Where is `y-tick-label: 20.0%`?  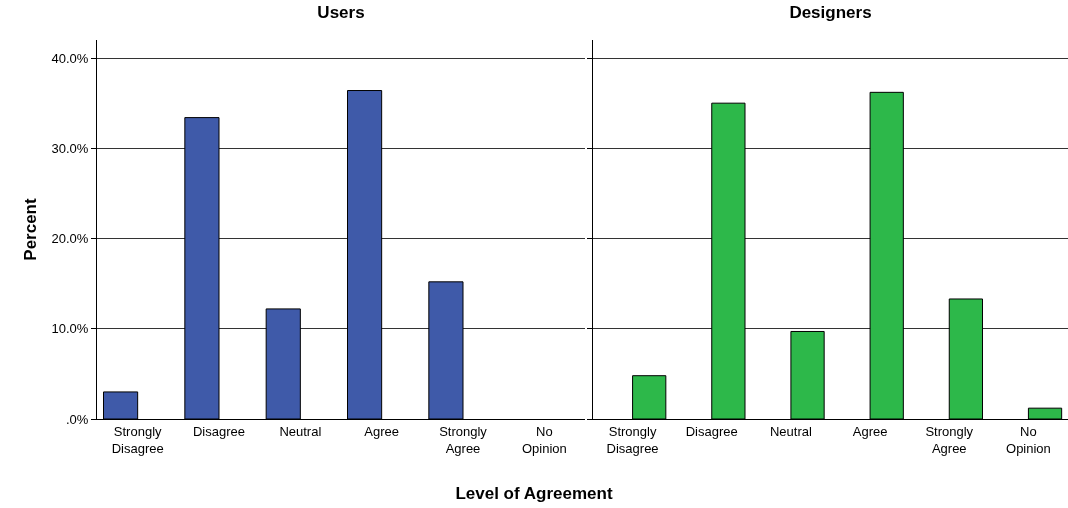
y-tick-label: 20.0% is located at coordinates (70, 239).